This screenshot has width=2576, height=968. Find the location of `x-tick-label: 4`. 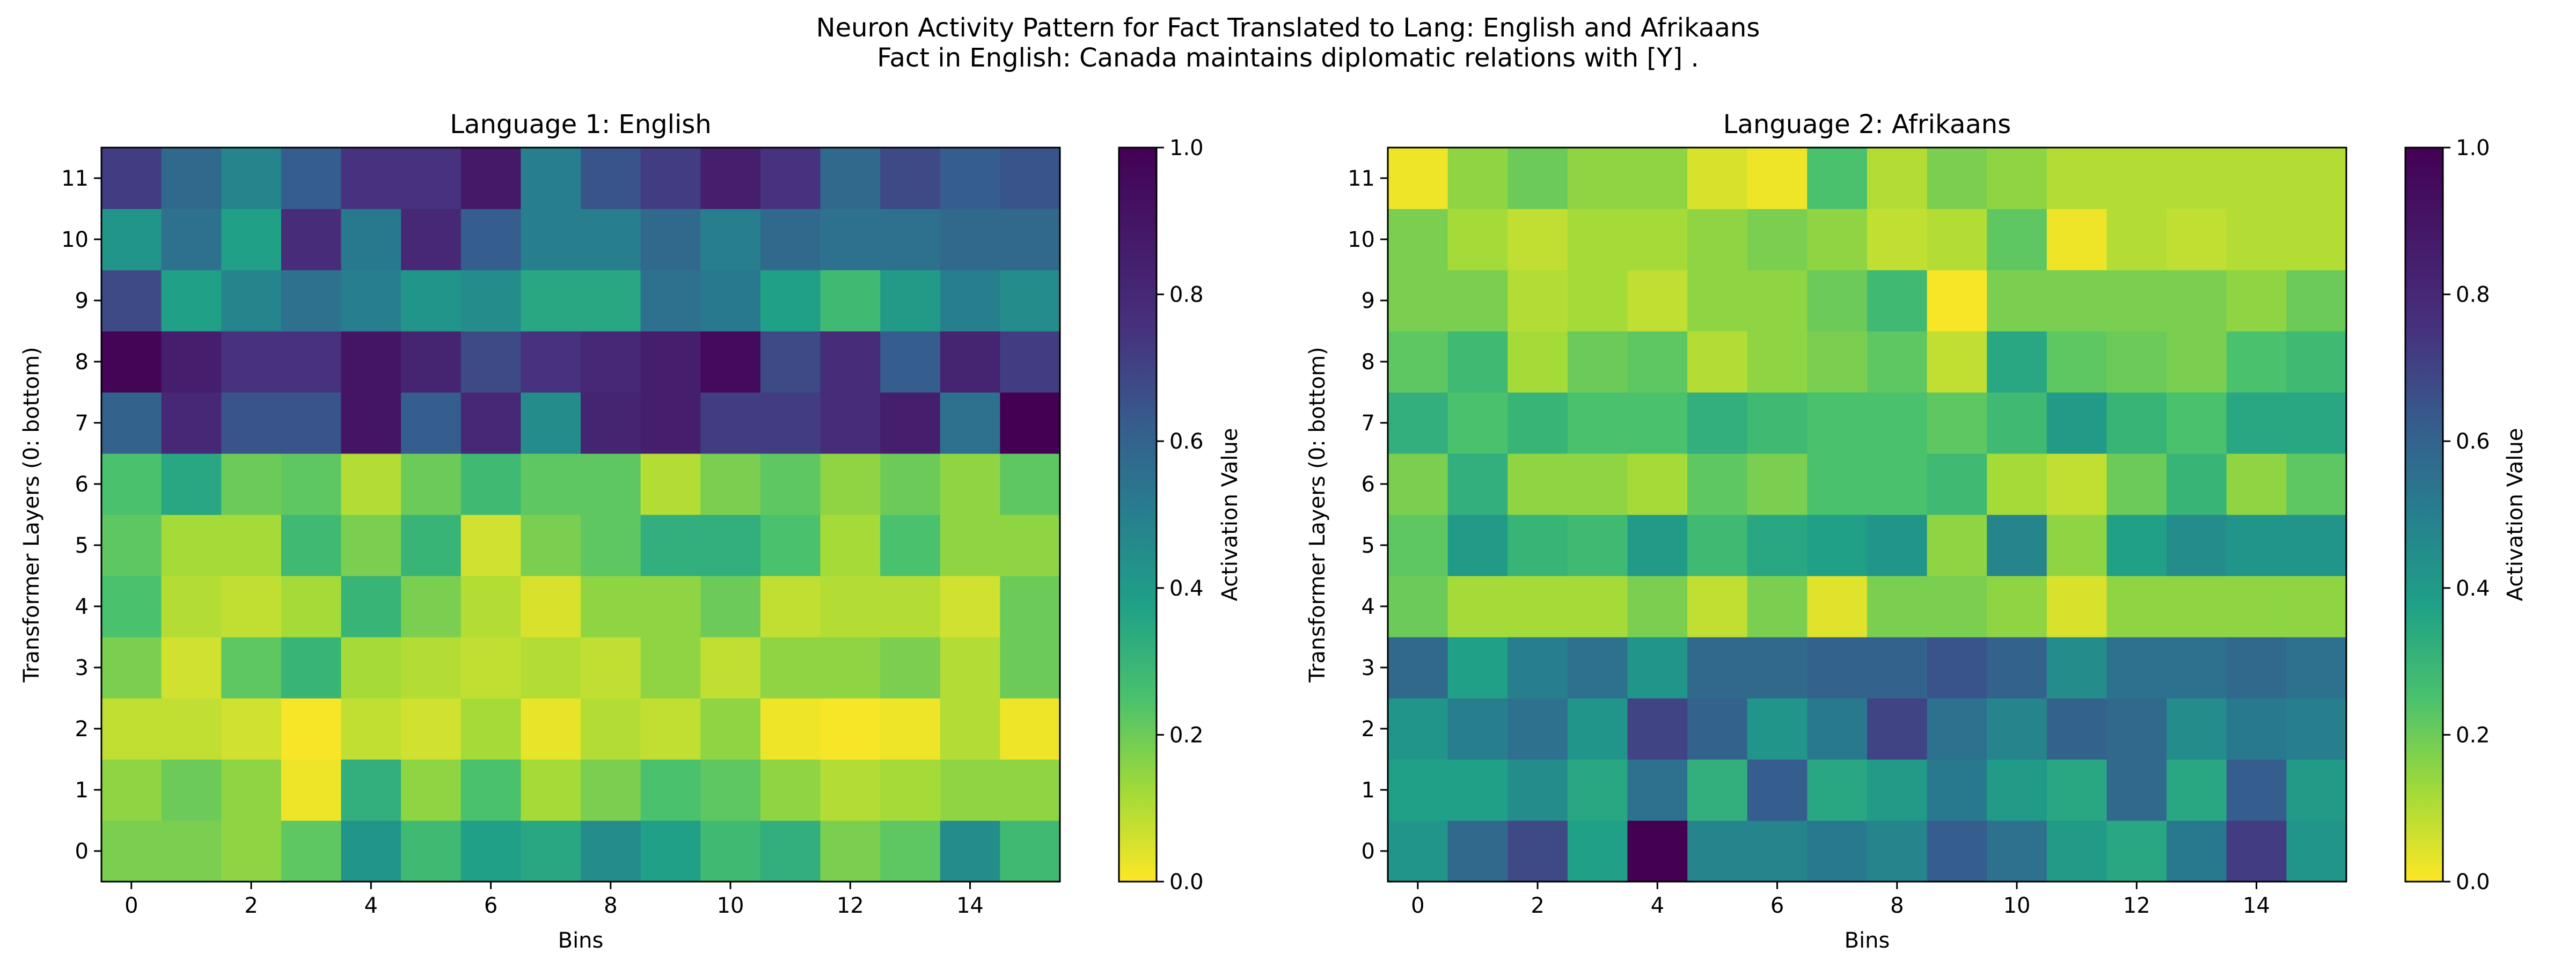

x-tick-label: 4 is located at coordinates (1657, 905).